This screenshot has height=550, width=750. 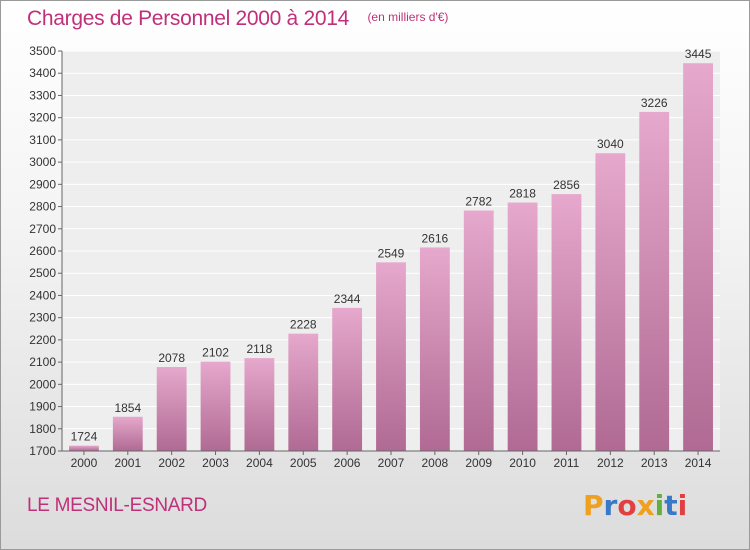 What do you see at coordinates (42, 73) in the screenshot?
I see `y-tick-label: 3400` at bounding box center [42, 73].